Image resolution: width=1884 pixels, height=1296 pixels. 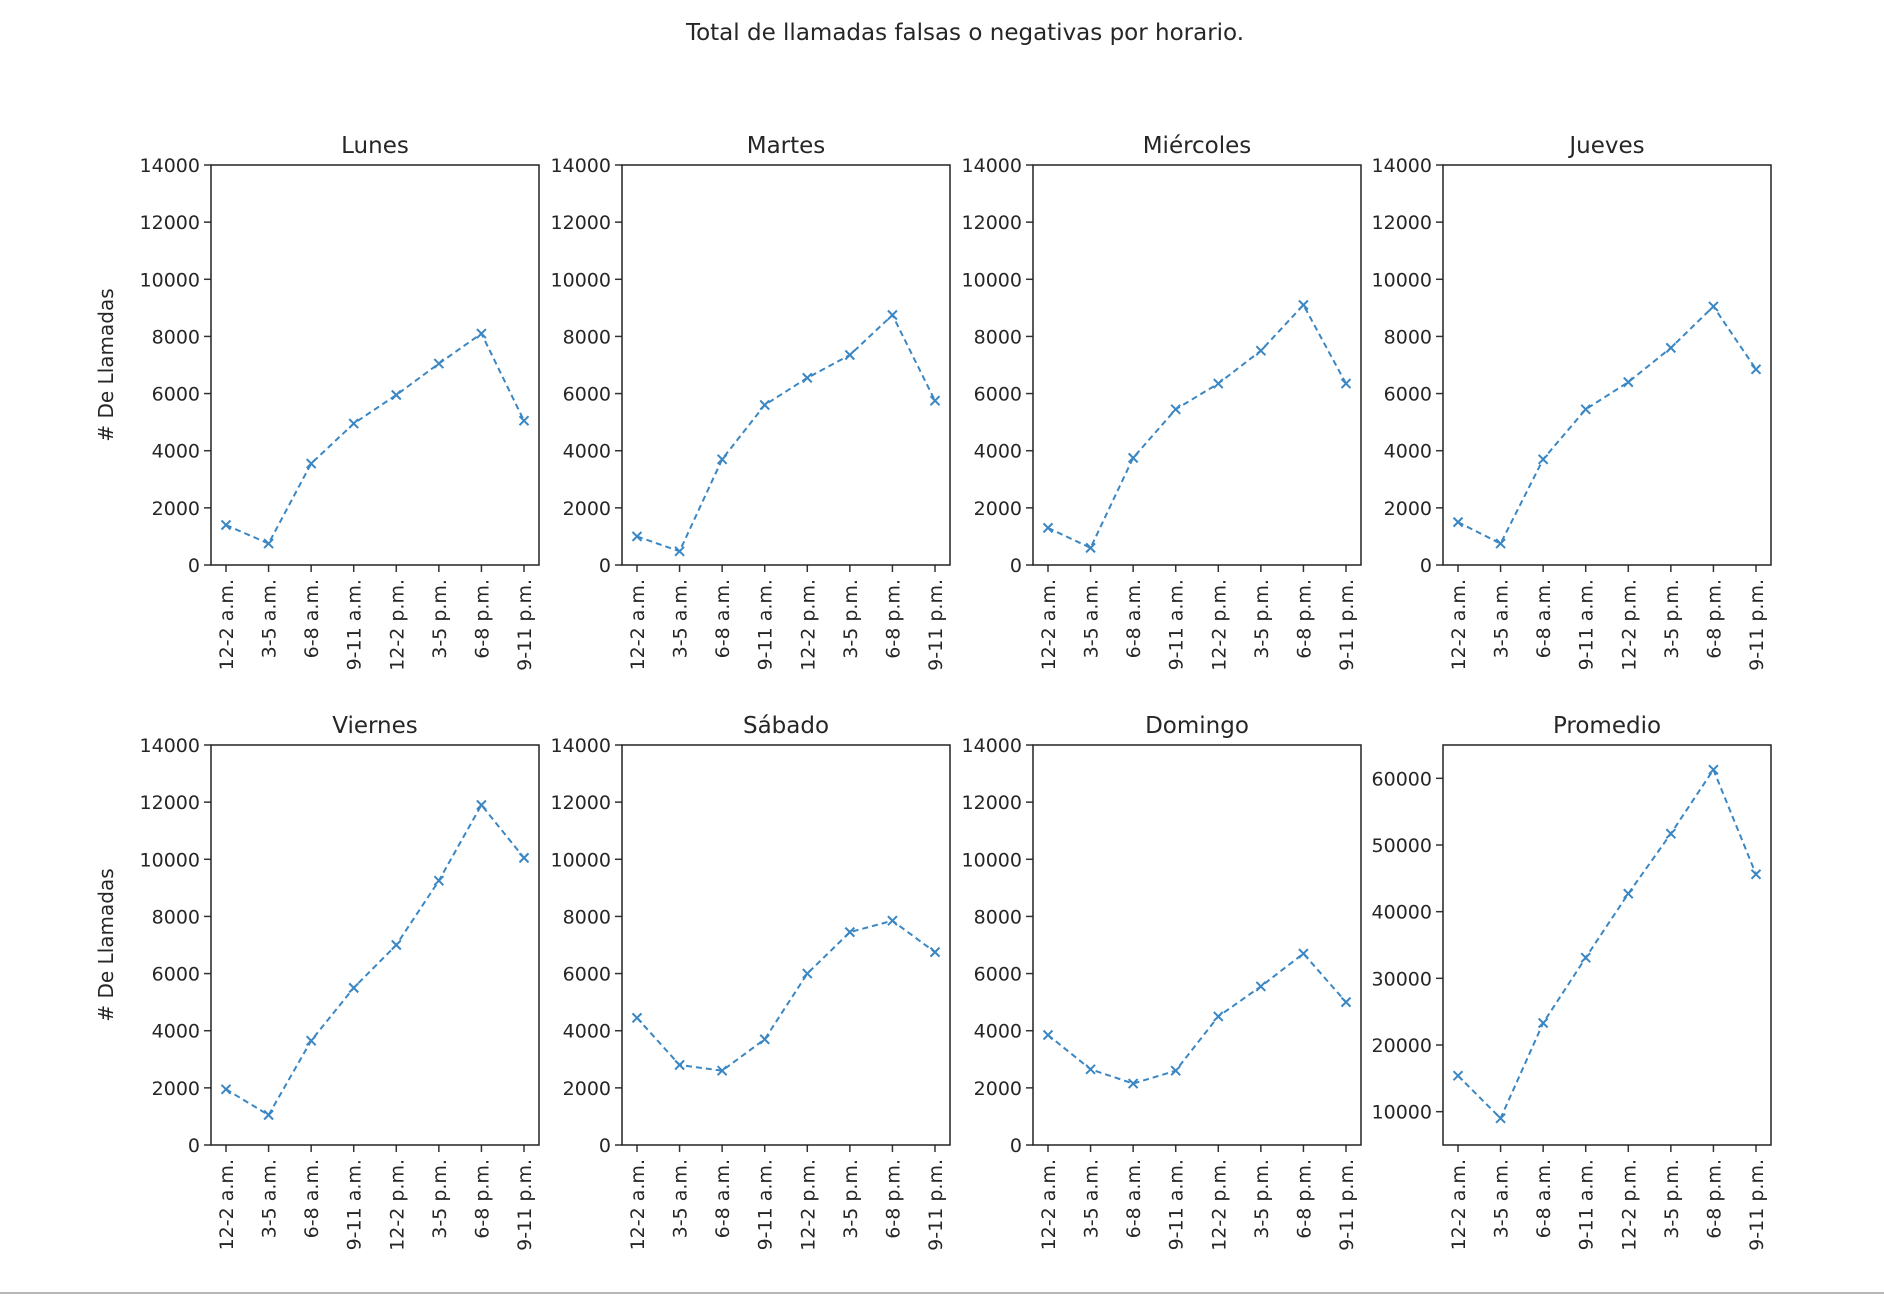 What do you see at coordinates (1197, 146) in the screenshot?
I see `subplot-title: Miércoles` at bounding box center [1197, 146].